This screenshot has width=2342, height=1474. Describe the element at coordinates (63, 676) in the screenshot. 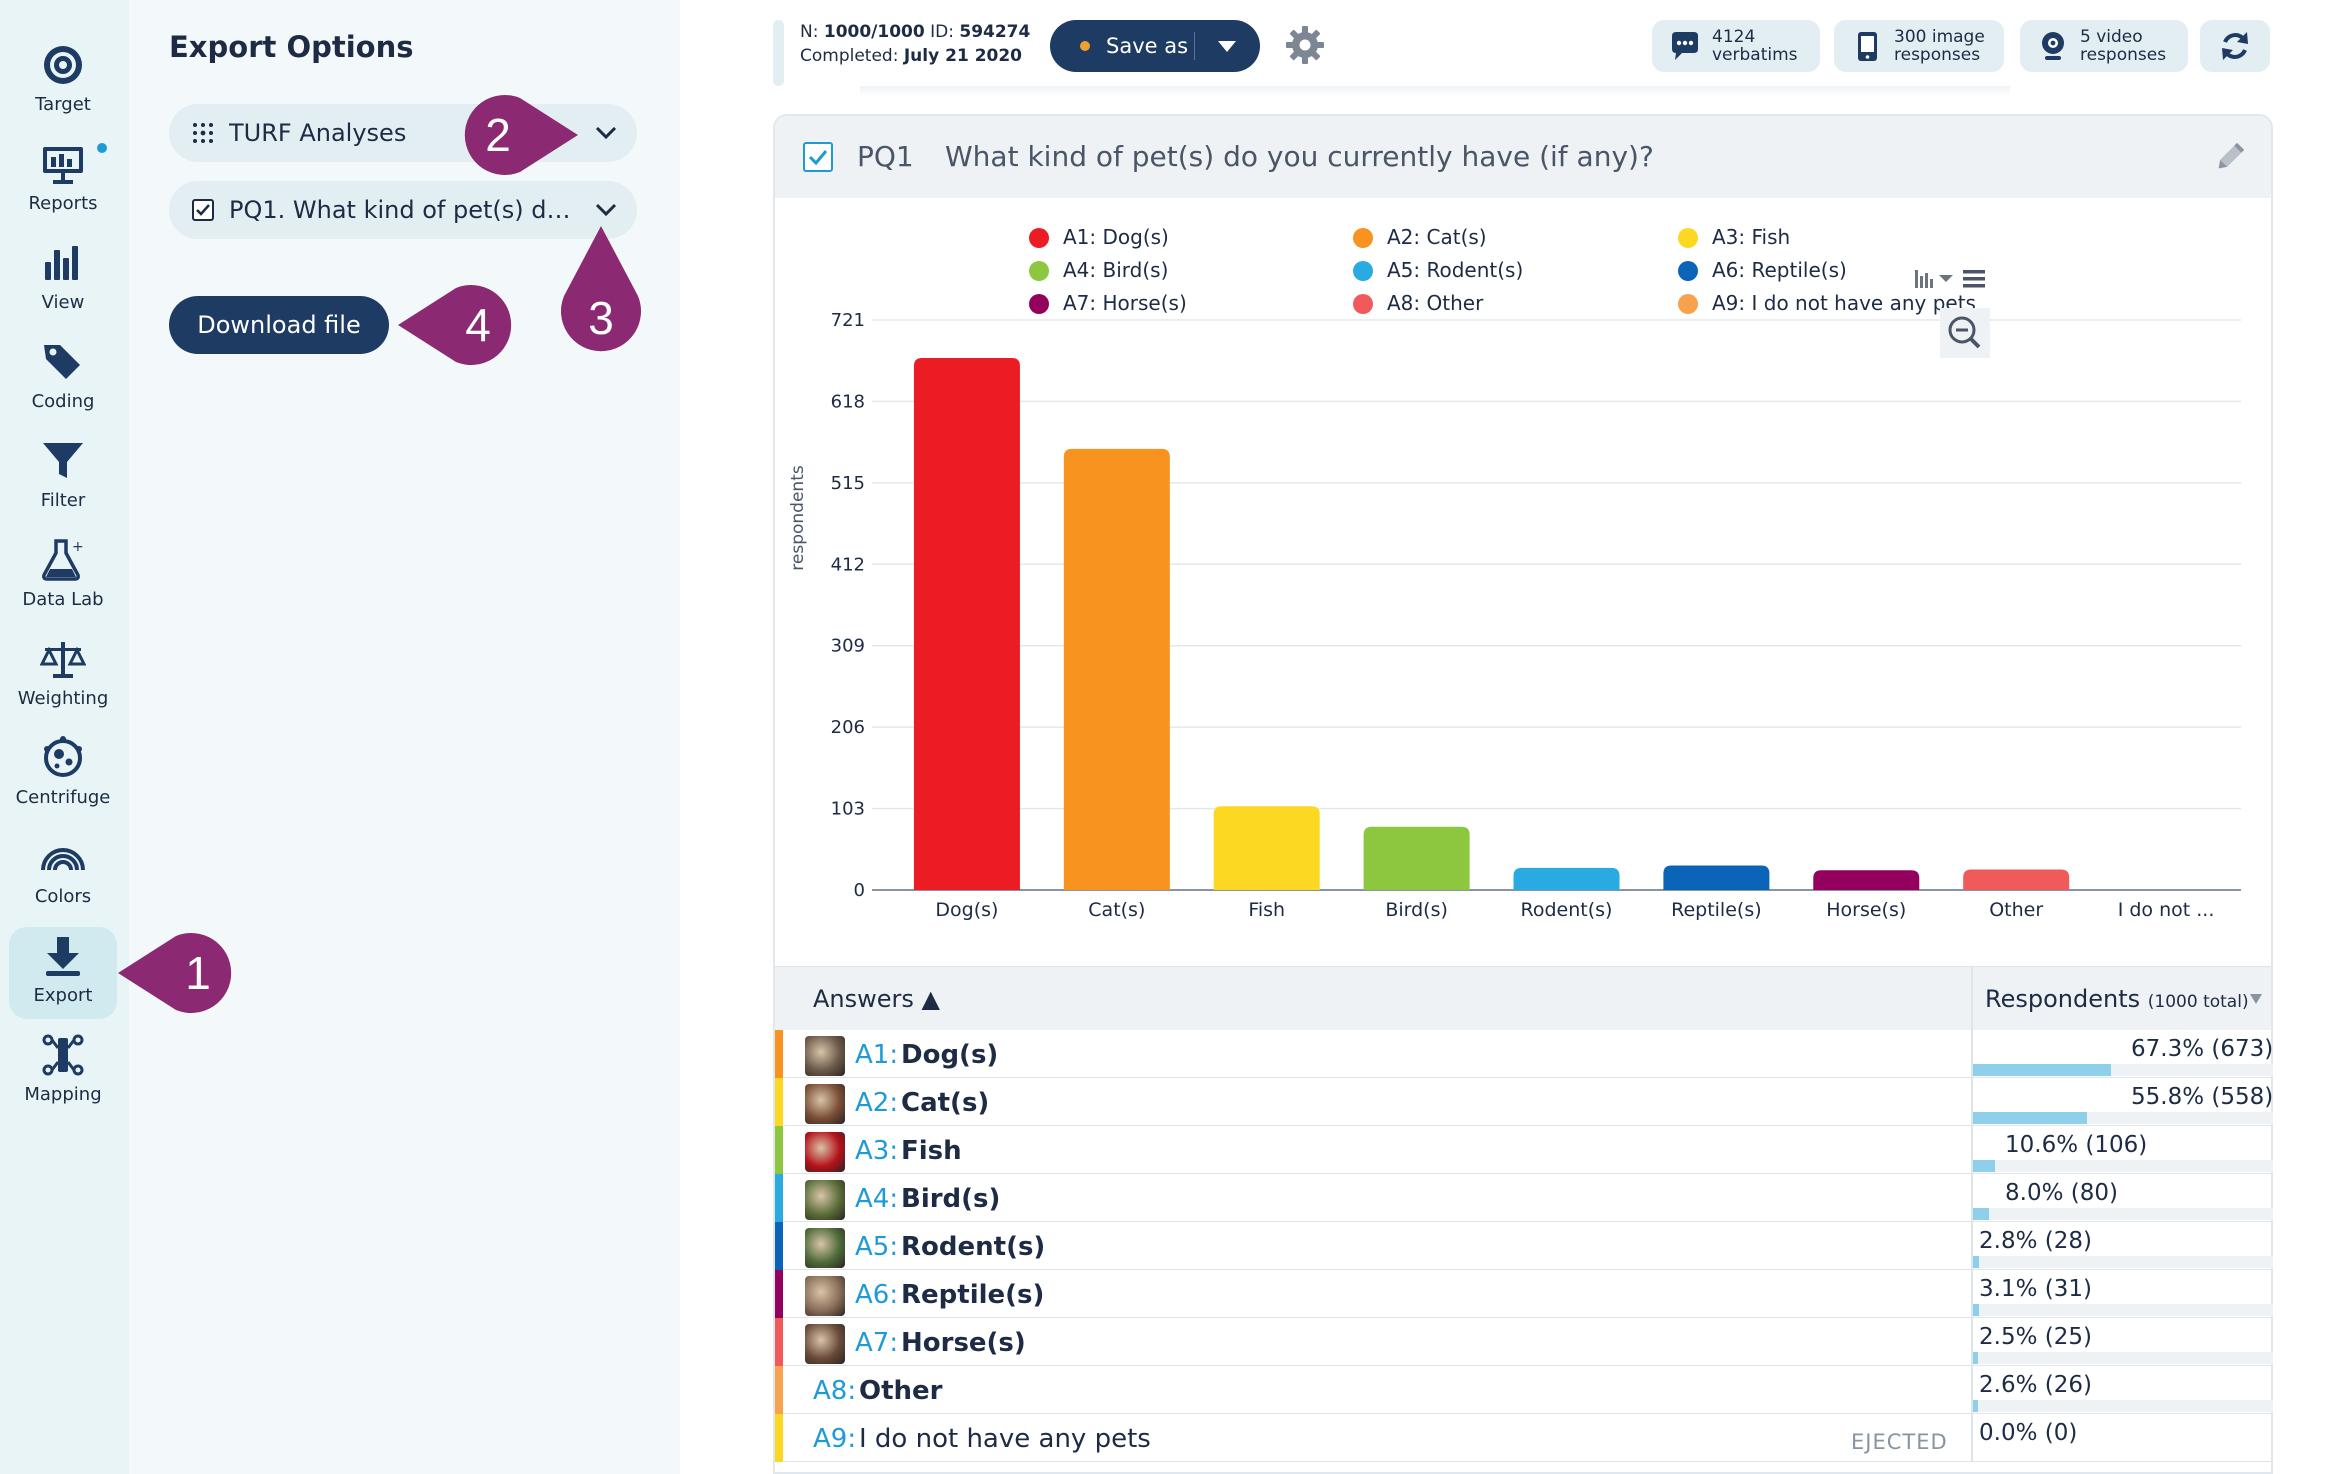

I see `nav-item-weighting: Weighting` at that location.